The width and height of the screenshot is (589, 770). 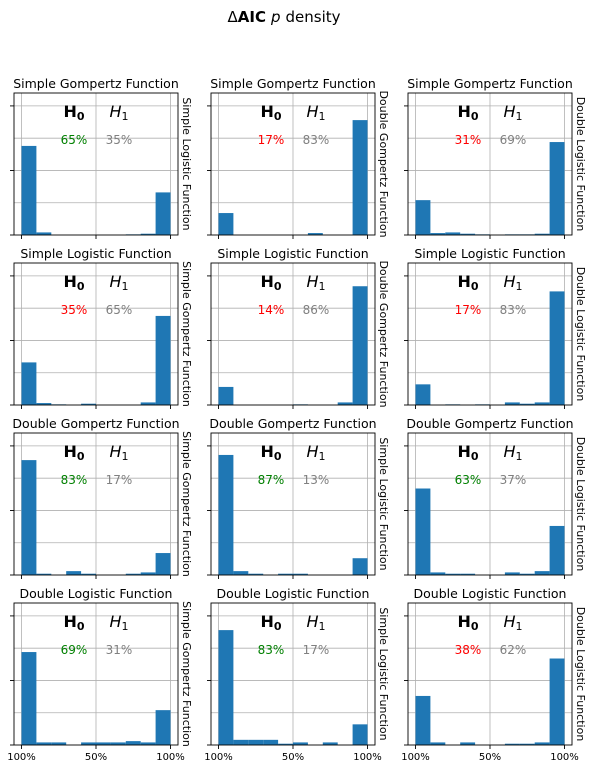 I want to click on h0-percent: 83%, so click(x=74, y=480).